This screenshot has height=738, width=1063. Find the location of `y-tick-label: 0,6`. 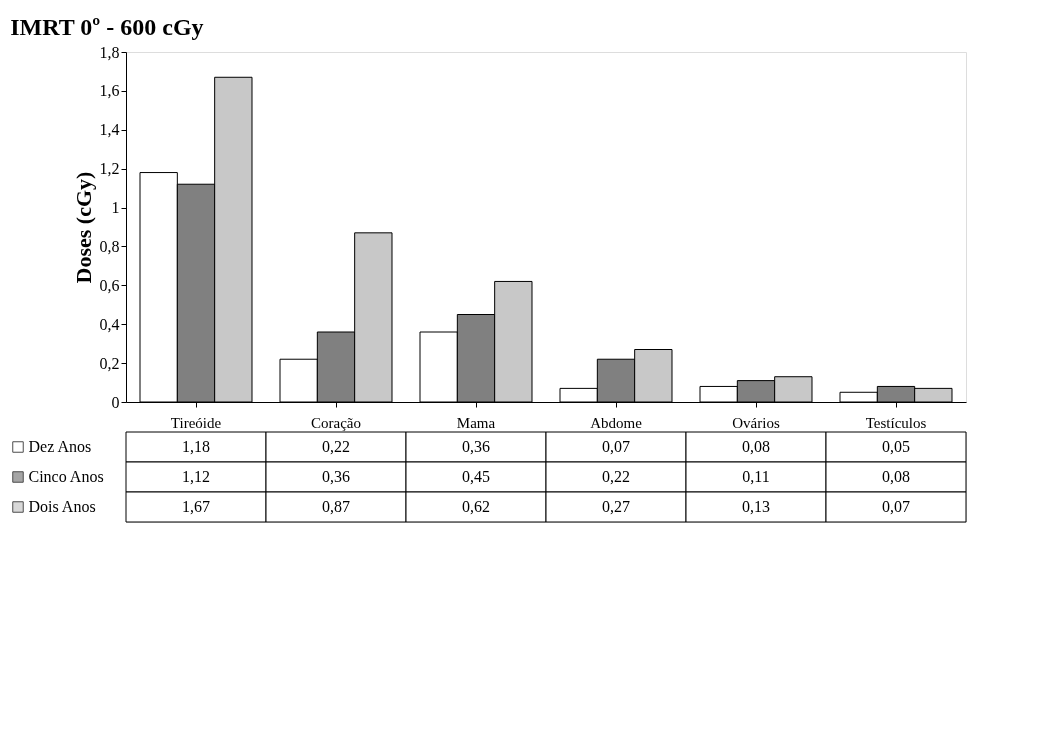

y-tick-label: 0,6 is located at coordinates (109, 285).